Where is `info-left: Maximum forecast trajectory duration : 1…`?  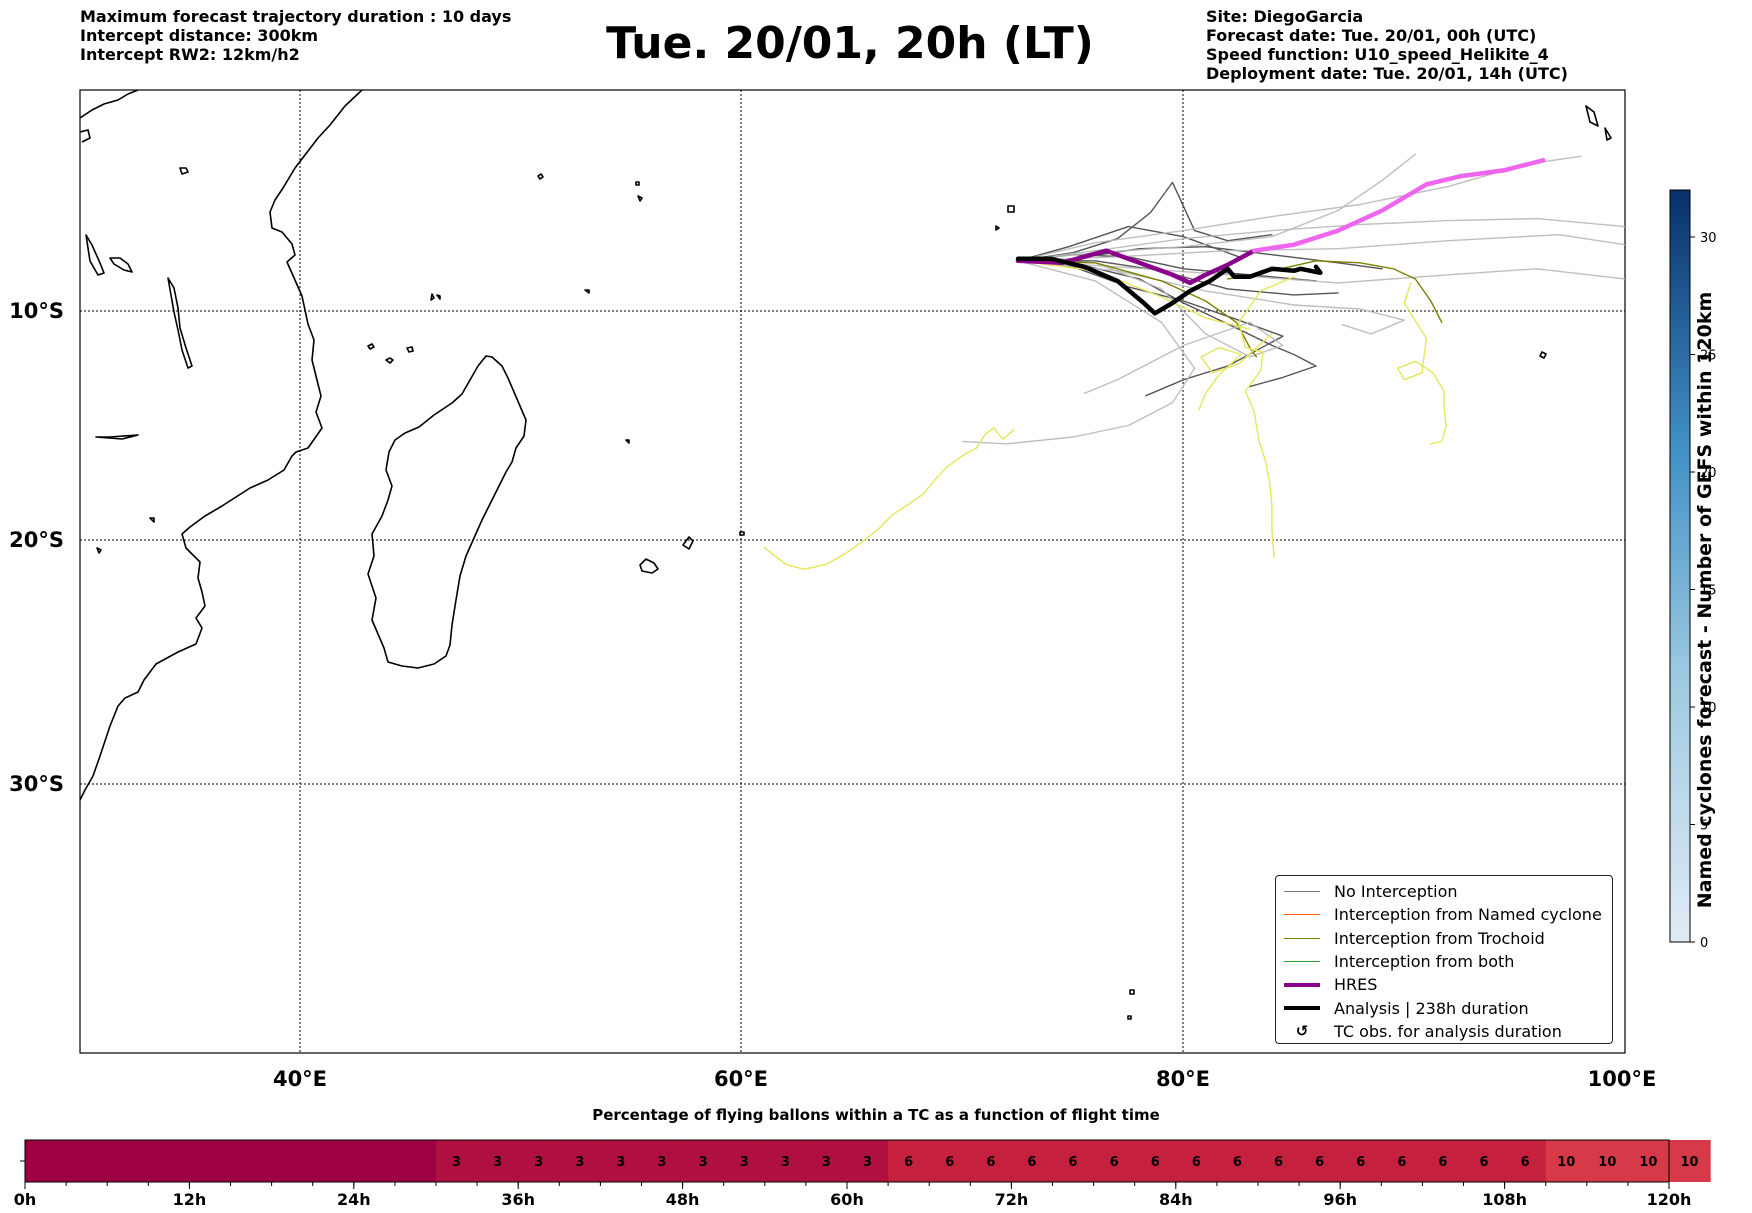 info-left: Maximum forecast trajectory duration : 1… is located at coordinates (295, 35).